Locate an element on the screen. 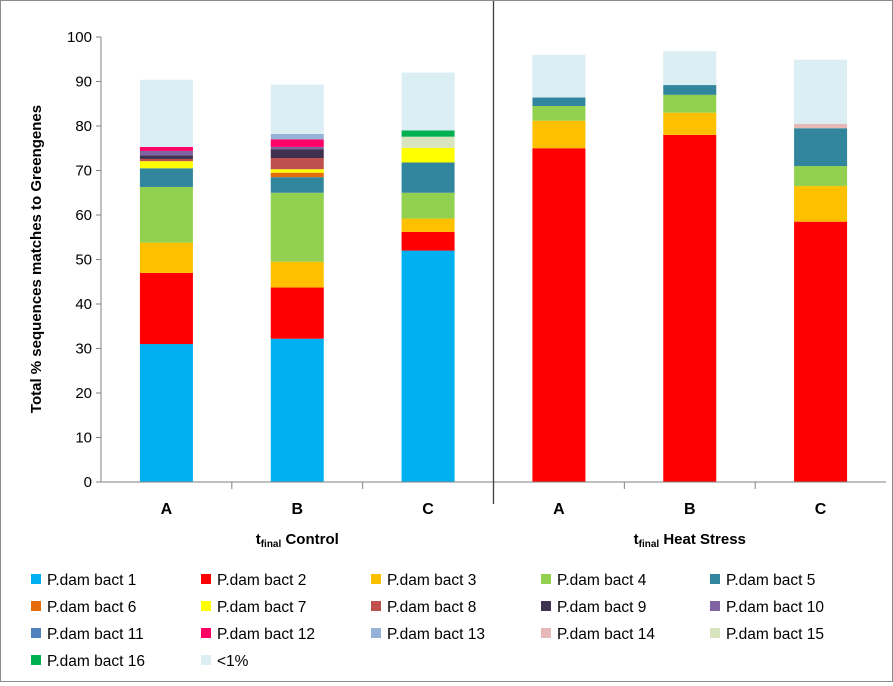  y-axis-label: Total % sequences matches to Greengenes is located at coordinates (36, 259).